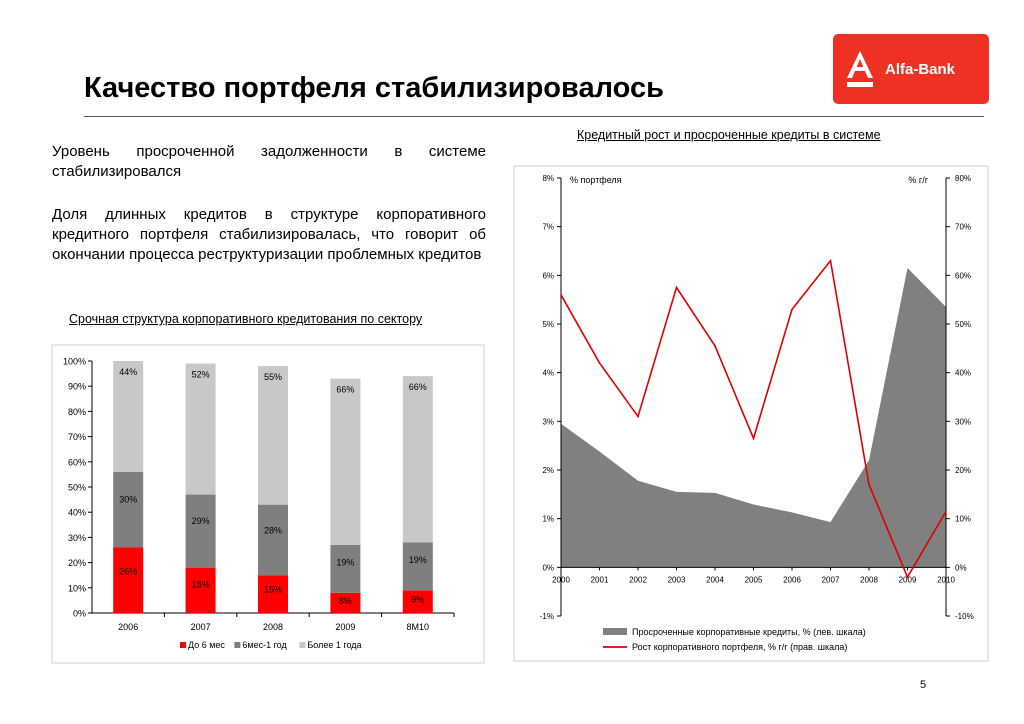 Image resolution: width=1024 pixels, height=724 pixels. Describe the element at coordinates (596, 180) in the screenshot. I see `left-axis-label: % портфеля` at that location.